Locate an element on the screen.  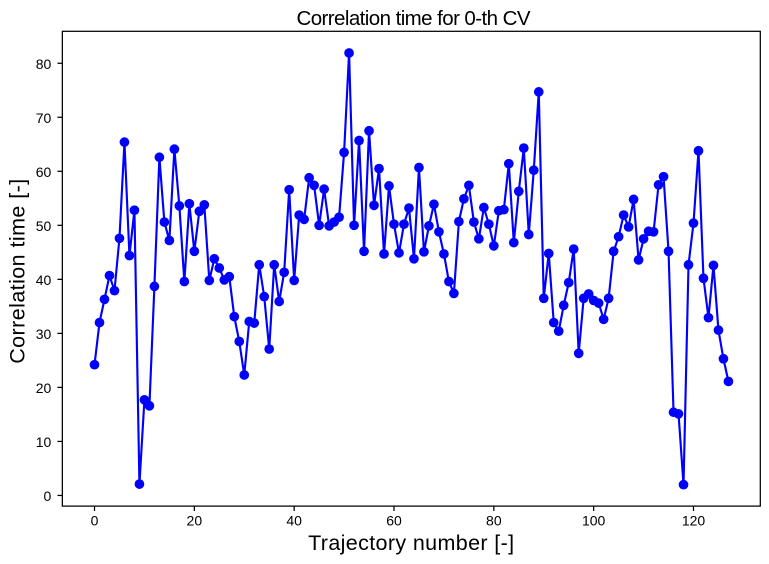
svg-text: 70 is located at coordinates (44, 118).